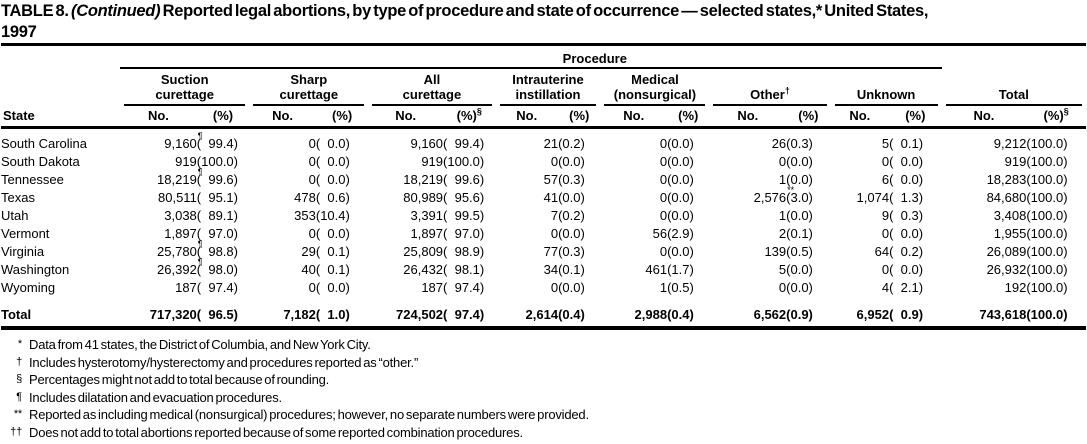 This screenshot has height=444, width=1087. I want to click on state-cell: Tennessee, so click(32, 179).